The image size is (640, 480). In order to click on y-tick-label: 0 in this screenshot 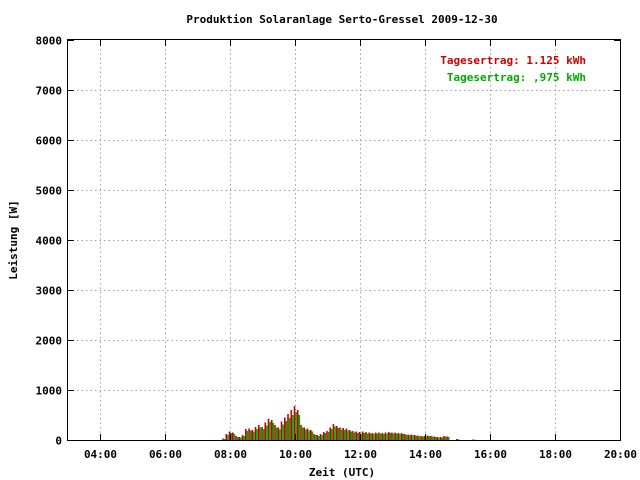, I will do `click(58, 441)`.